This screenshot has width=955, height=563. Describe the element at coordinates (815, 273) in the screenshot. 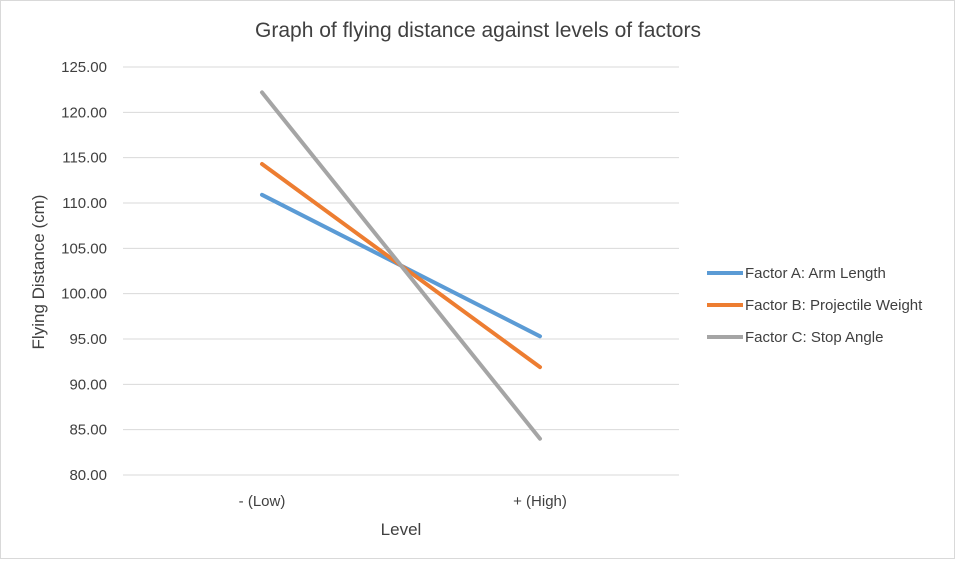

I see `legend-label: Factor A: Arm Length` at that location.